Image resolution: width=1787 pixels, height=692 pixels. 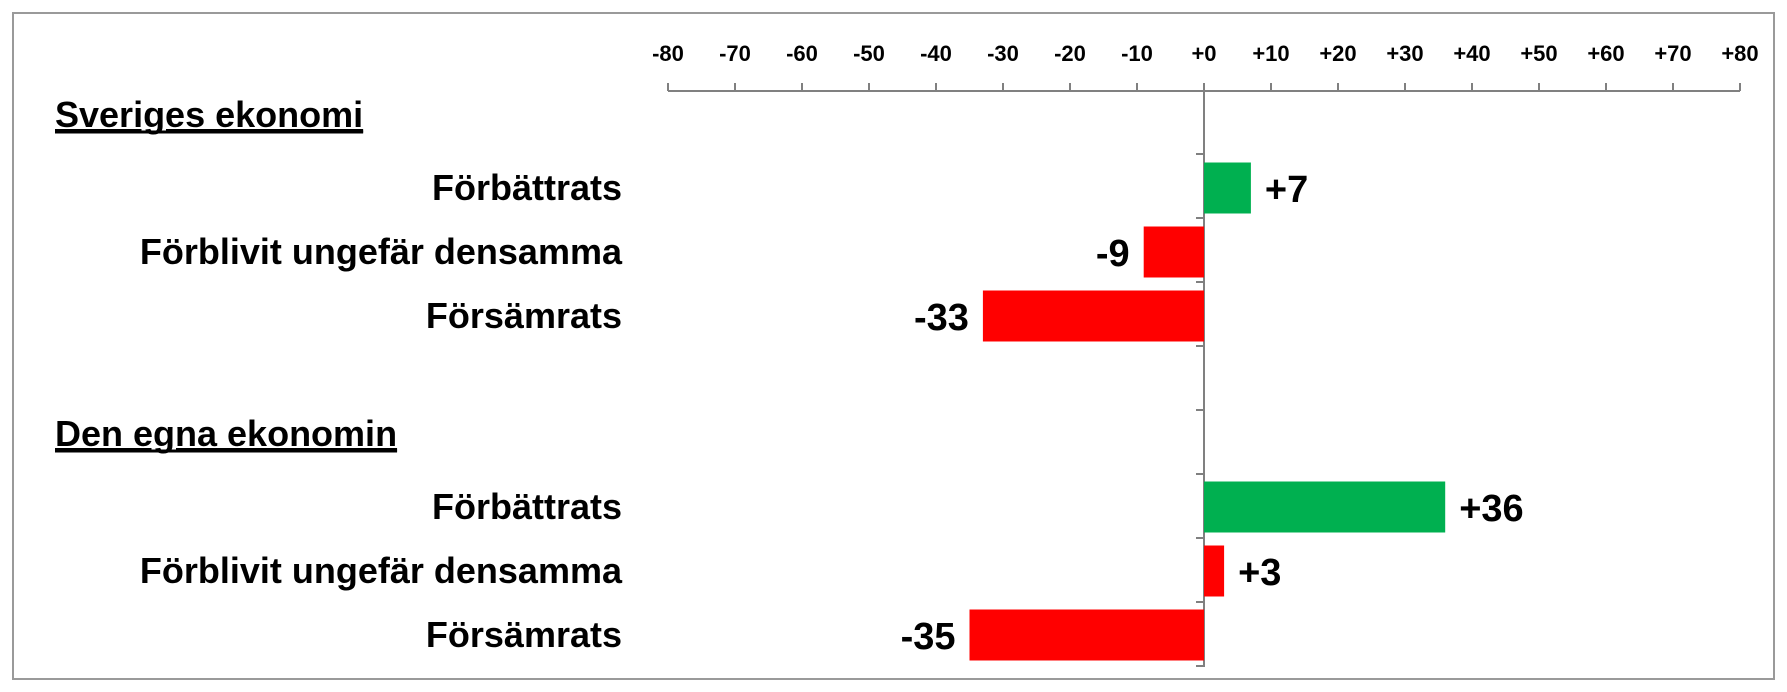 I want to click on x-tick-label: +80, so click(x=1739, y=53).